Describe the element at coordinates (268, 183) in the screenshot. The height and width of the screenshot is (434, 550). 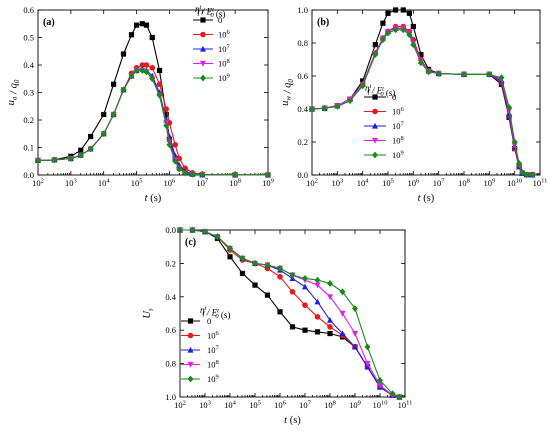
I see `x-tick-label-a: 10⁹` at that location.